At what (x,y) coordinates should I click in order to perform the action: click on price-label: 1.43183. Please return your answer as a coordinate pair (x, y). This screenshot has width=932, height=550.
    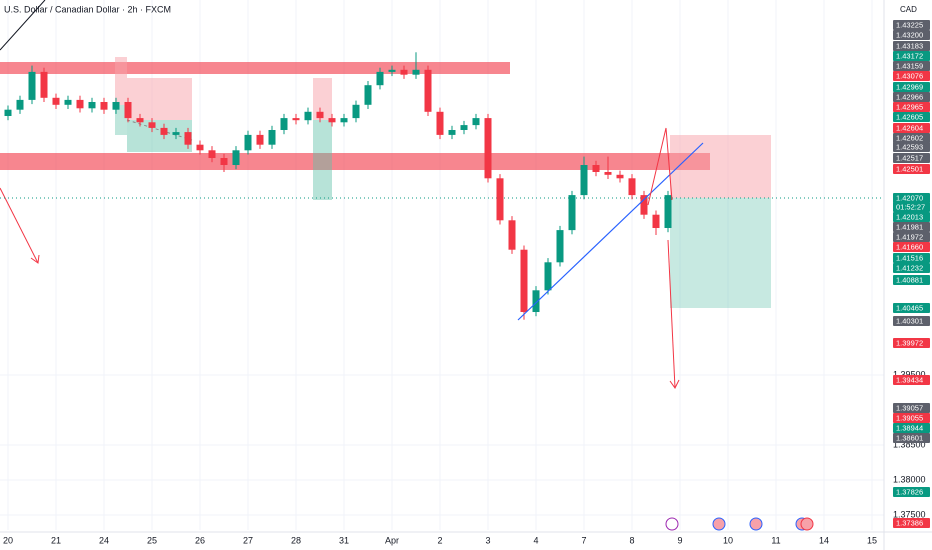
    Looking at the image, I should click on (909, 45).